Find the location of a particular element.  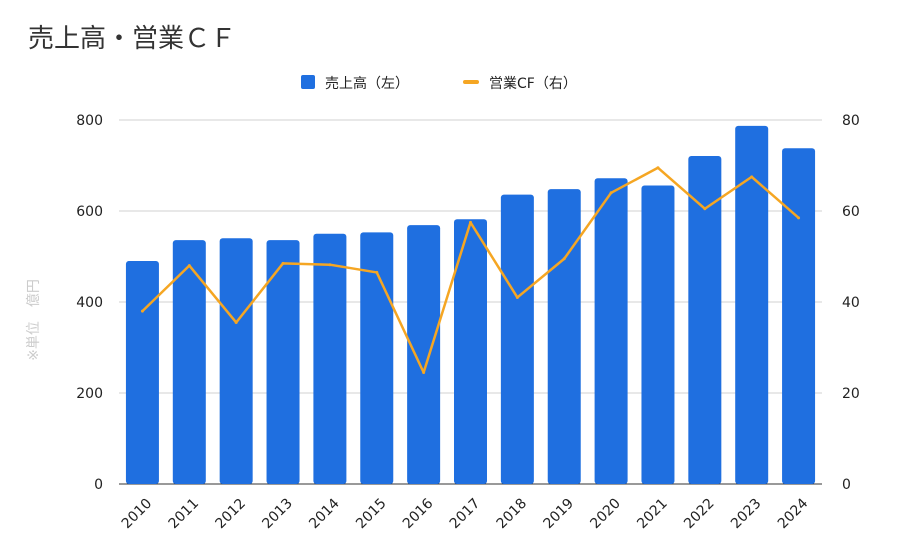

x-tick-label: 2017 is located at coordinates (465, 514).